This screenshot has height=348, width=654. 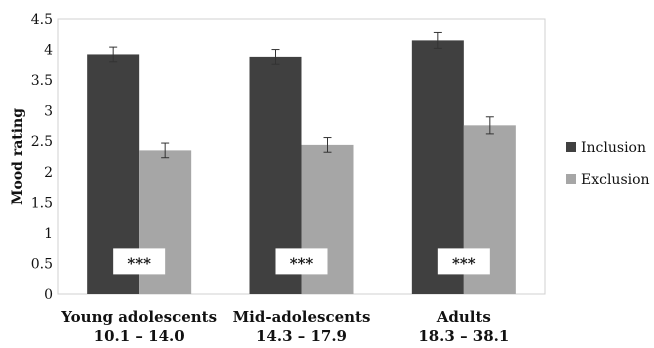 I want to click on x-category-label: Mid-adolescents, so click(x=302, y=317).